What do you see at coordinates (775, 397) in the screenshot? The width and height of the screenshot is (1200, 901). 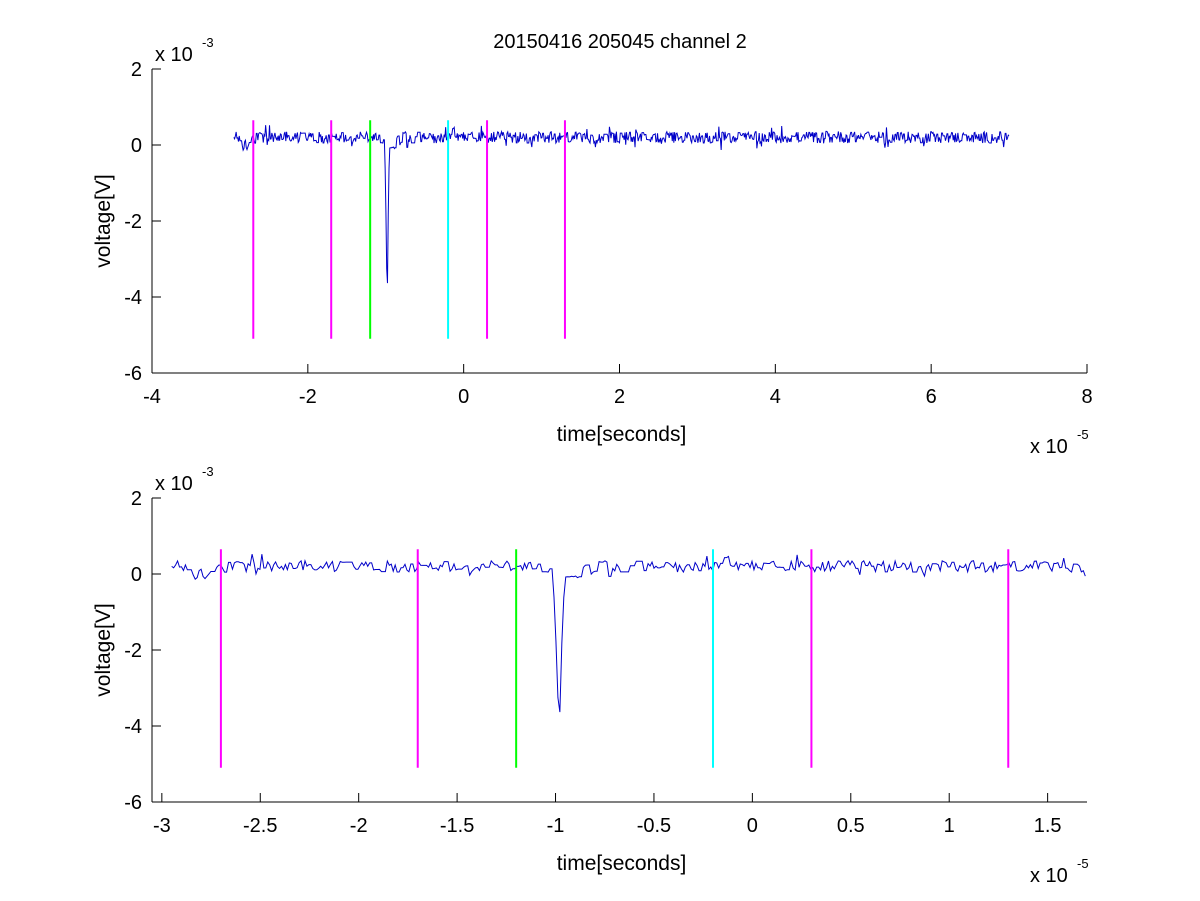 I see `x-tick-label: 4` at bounding box center [775, 397].